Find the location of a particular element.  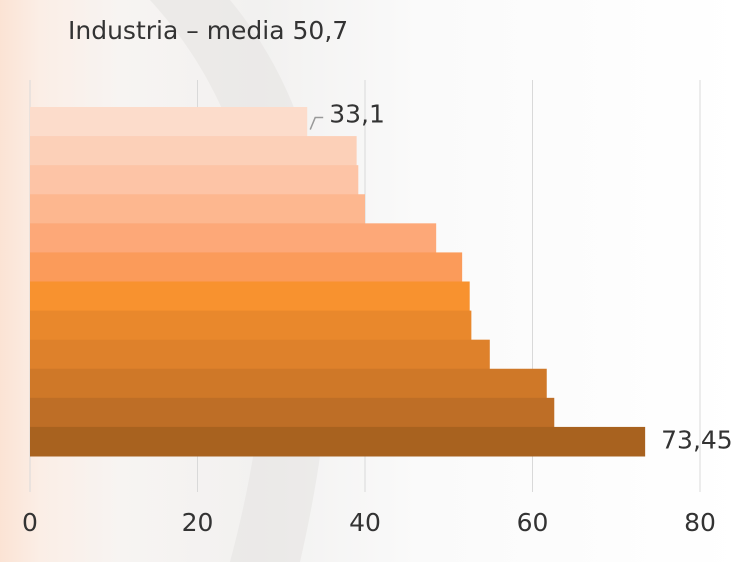

x-tick-label: 40 is located at coordinates (365, 522).